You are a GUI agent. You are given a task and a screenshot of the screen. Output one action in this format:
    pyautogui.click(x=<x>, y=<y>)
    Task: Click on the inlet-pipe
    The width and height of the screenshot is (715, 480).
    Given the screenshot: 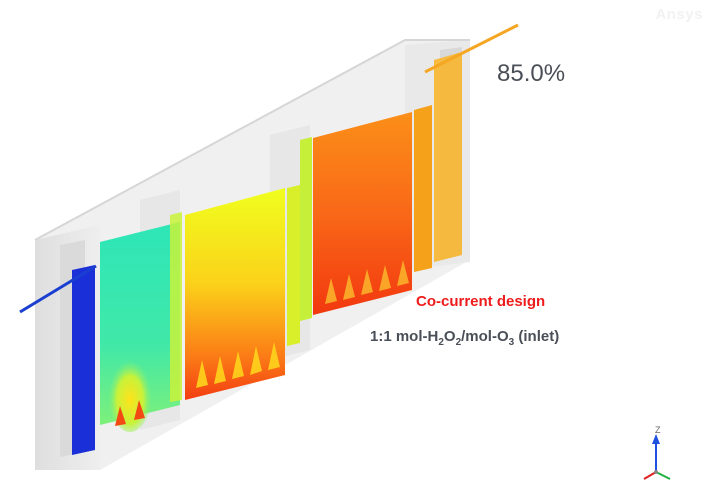 What is the action you would take?
    pyautogui.click(x=58, y=289)
    